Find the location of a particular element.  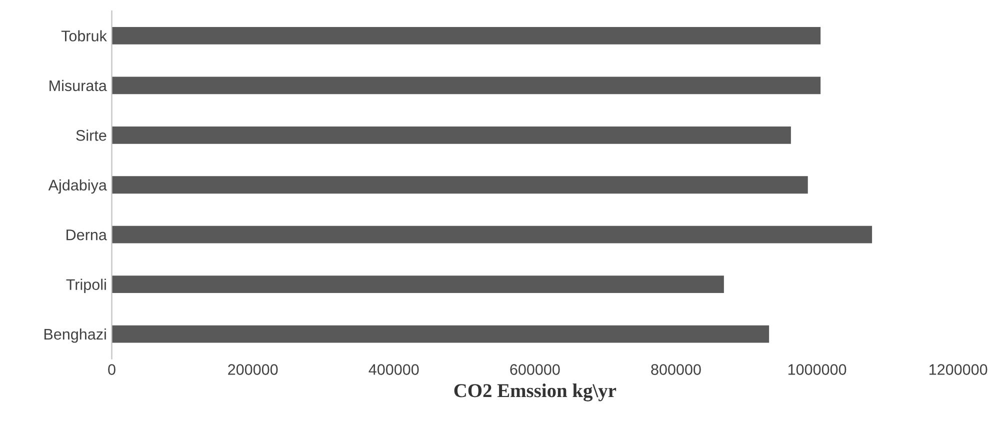

y-tick-label: Derna is located at coordinates (86, 235).